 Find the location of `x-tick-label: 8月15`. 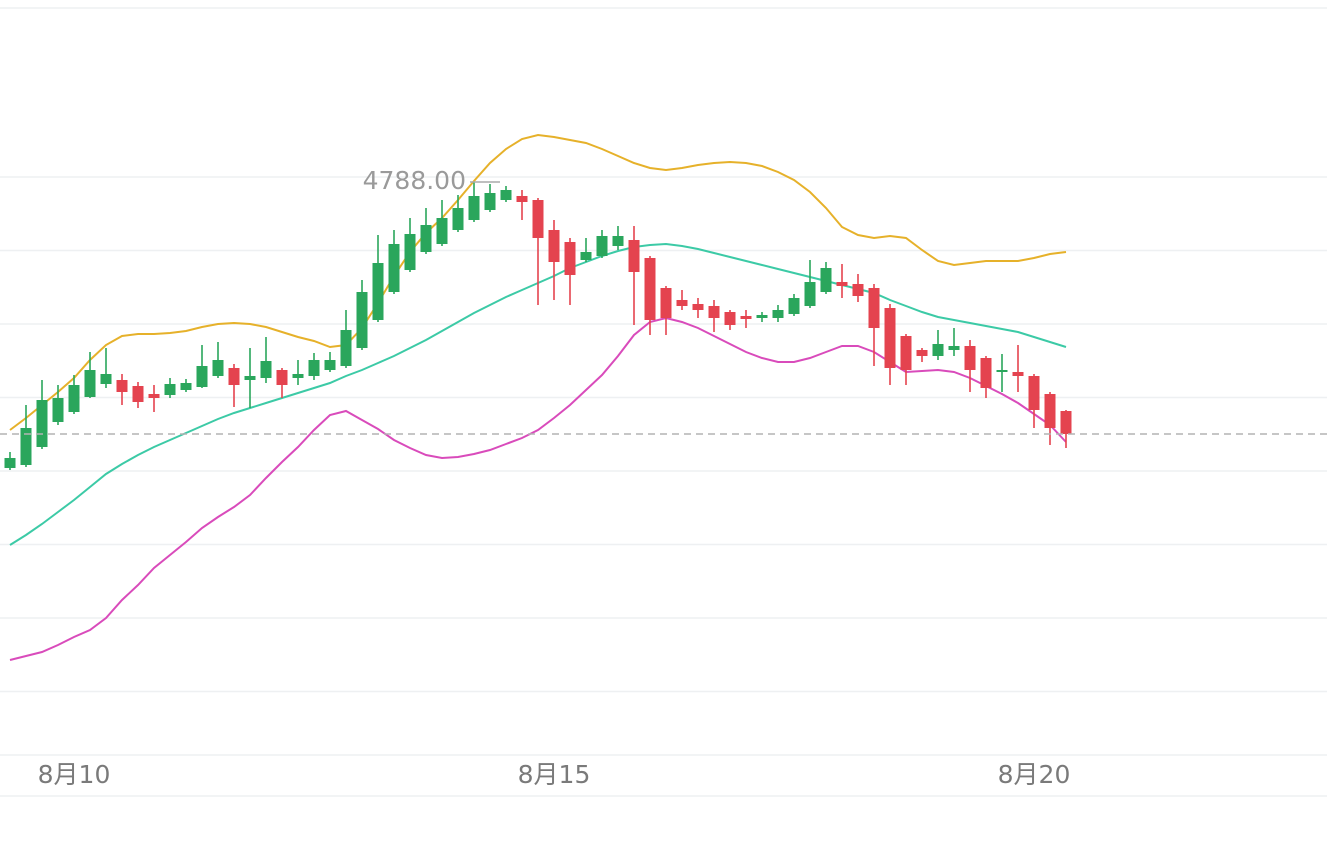

x-tick-label: 8月15 is located at coordinates (554, 774).